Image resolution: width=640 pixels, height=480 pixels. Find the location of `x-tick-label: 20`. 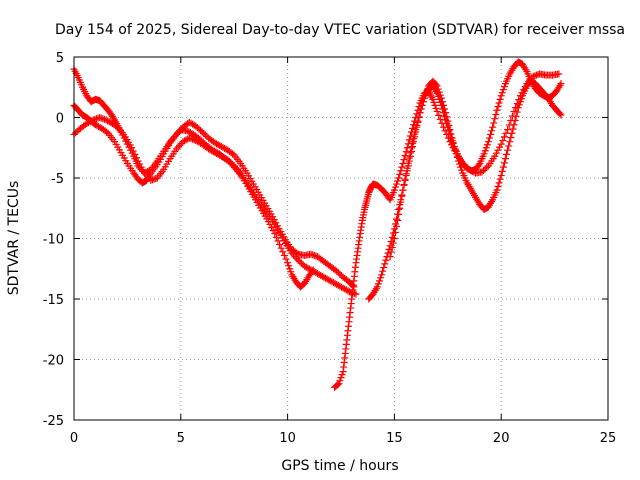

x-tick-label: 20 is located at coordinates (501, 438).